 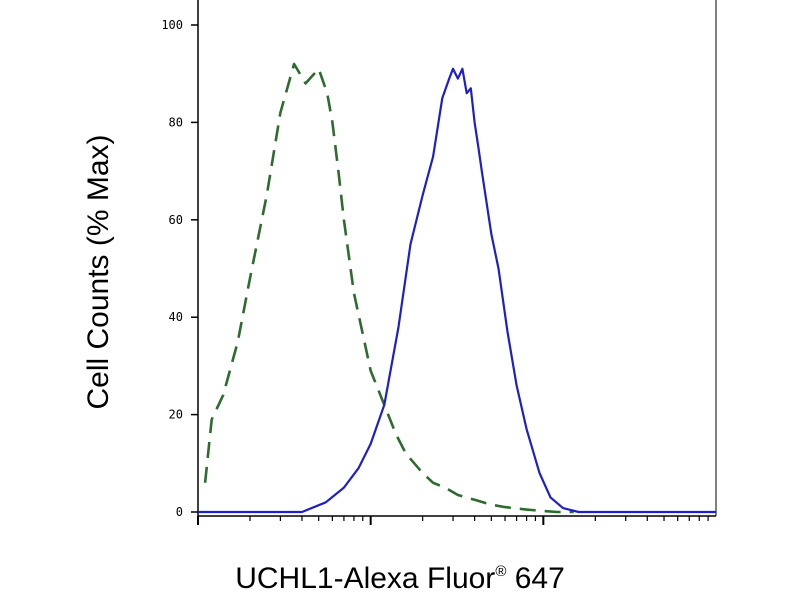 I want to click on x-axis-title: UCHL1-Alexa Fluor® 647, so click(x=400, y=579).